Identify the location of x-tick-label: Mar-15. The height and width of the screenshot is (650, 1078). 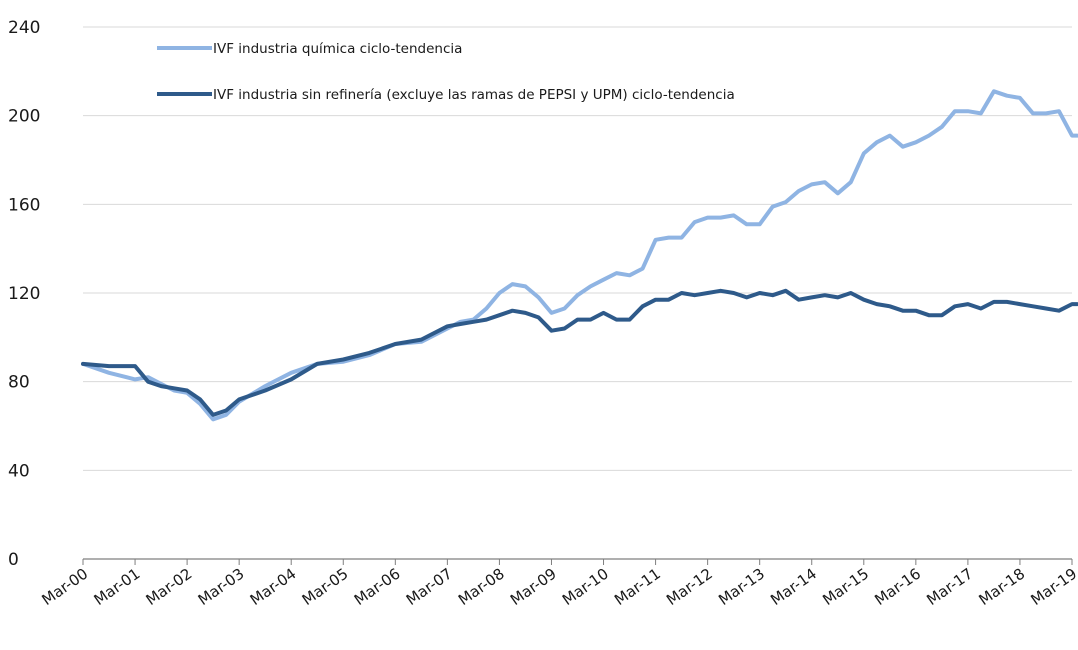
(845, 587).